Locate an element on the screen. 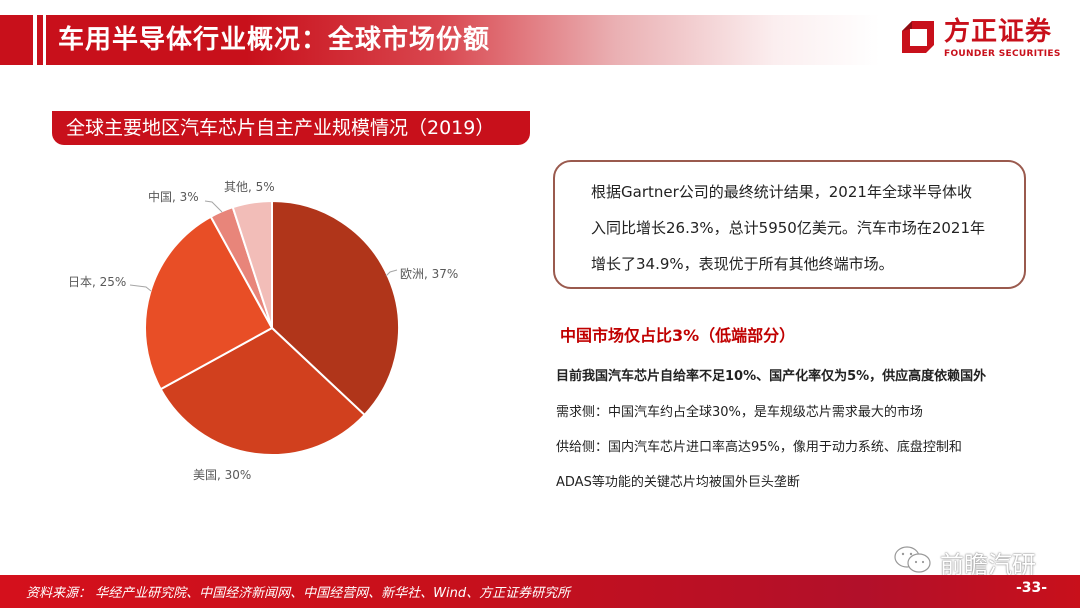 This screenshot has width=1080, height=608. founder-logo-icon is located at coordinates (918, 37).